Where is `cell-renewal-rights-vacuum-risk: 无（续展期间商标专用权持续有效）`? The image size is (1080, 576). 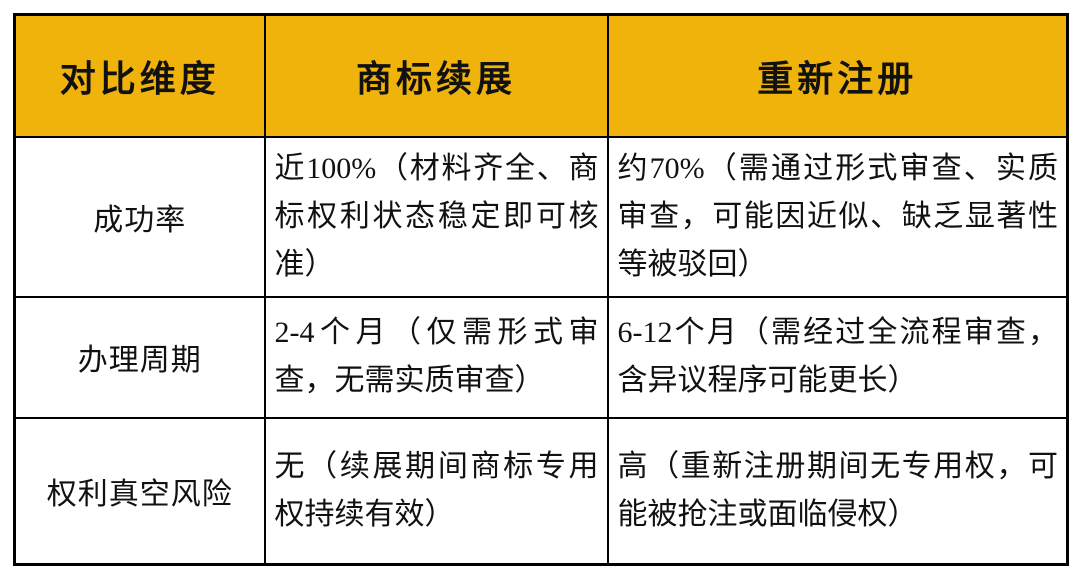 cell-renewal-rights-vacuum-risk: 无（续展期间商标专用权持续有效） is located at coordinates (436, 491).